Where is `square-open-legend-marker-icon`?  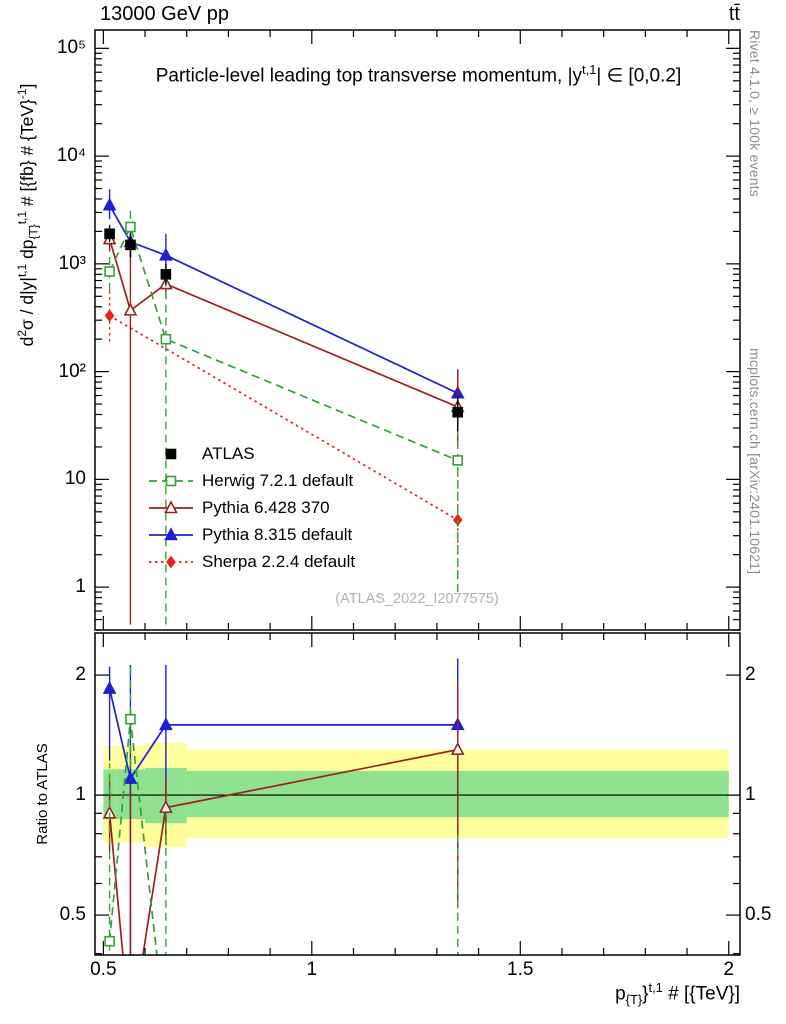 square-open-legend-marker-icon is located at coordinates (171, 480).